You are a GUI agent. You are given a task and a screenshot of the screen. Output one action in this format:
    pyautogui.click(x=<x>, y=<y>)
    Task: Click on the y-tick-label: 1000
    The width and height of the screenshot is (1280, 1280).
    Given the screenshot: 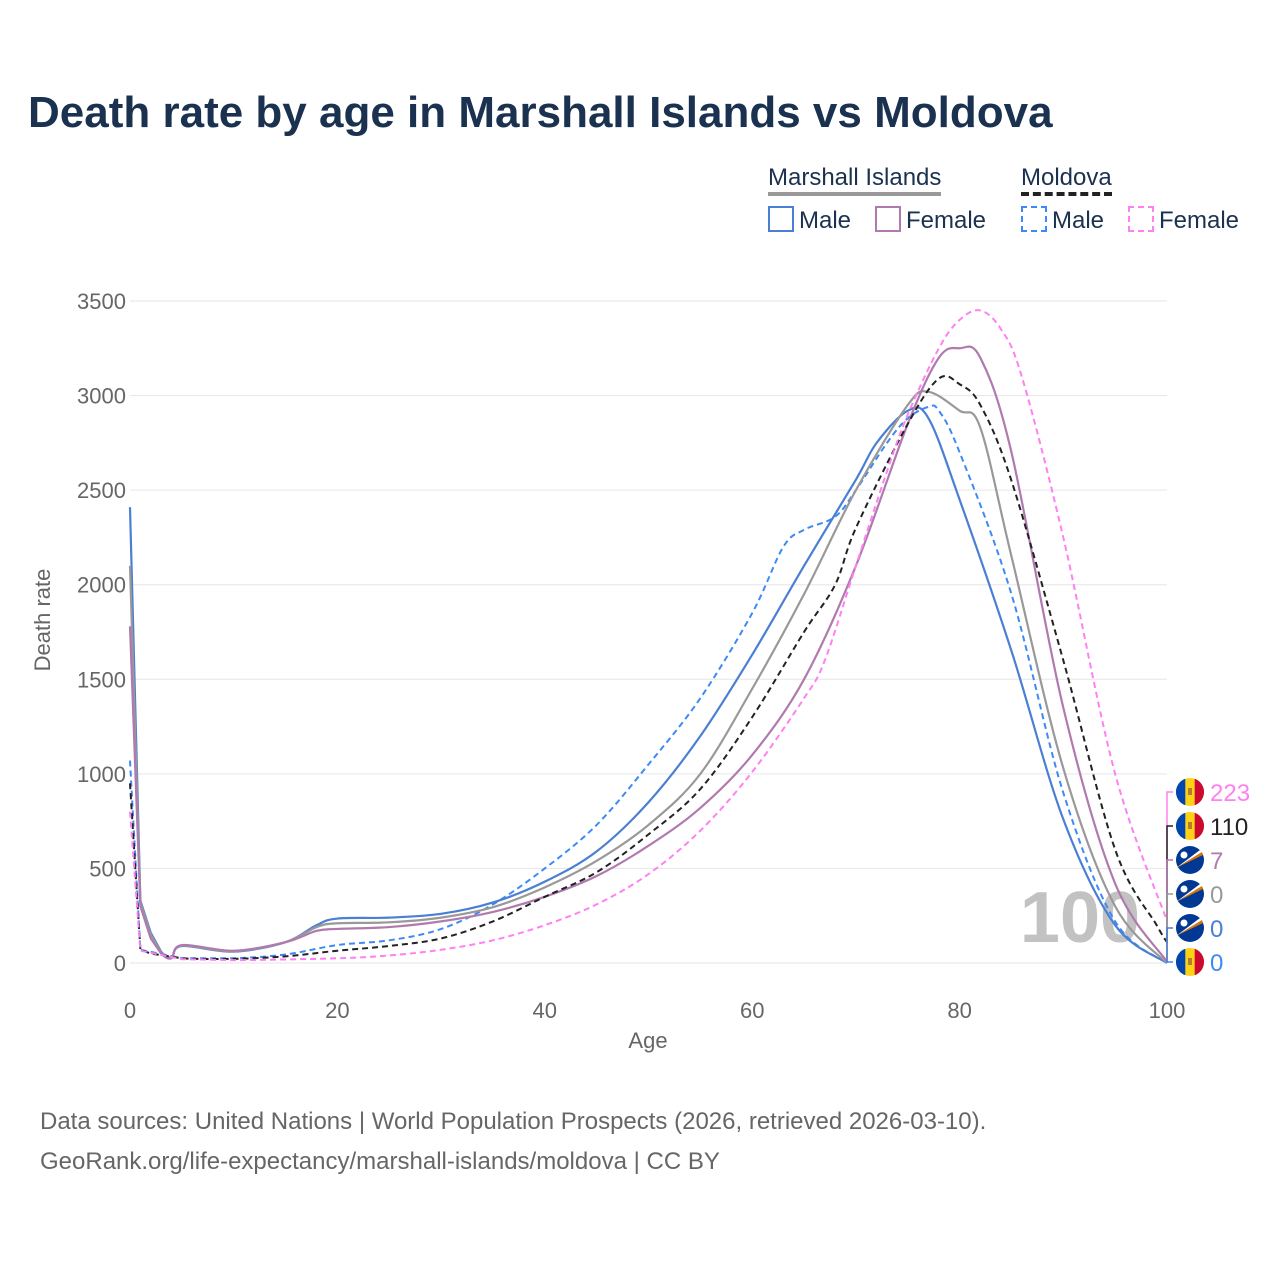 What is the action you would take?
    pyautogui.click(x=101, y=774)
    